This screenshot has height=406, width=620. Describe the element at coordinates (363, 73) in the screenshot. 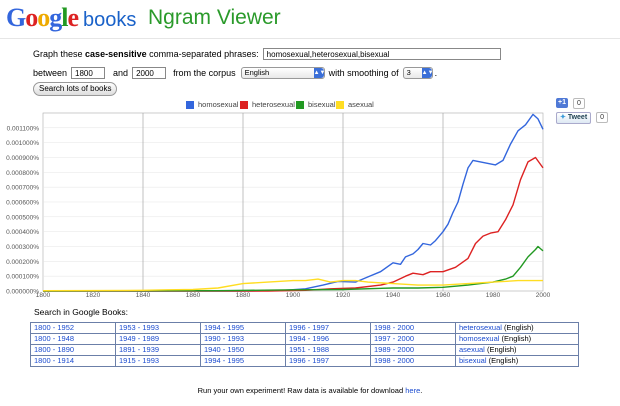

I see `smoothing-label: with smoothing of` at that location.